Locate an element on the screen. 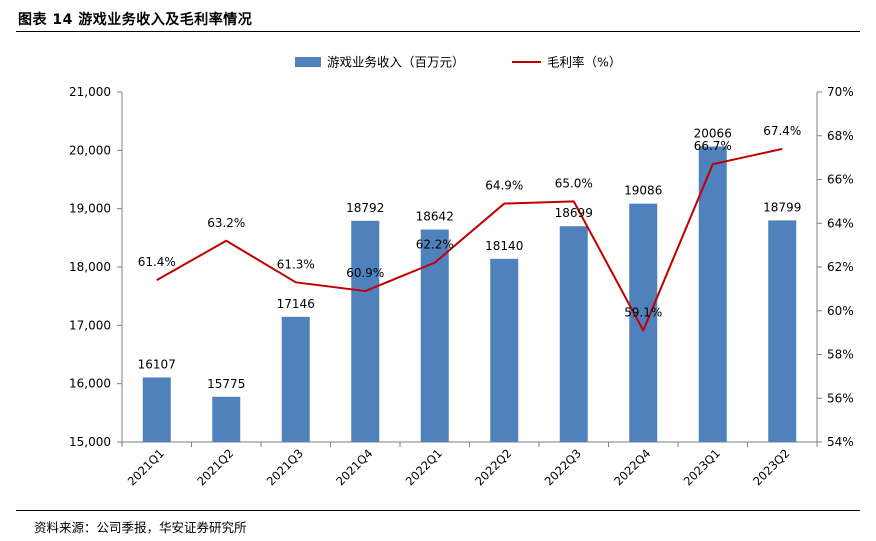 This screenshot has height=541, width=876. source-rule is located at coordinates (438, 510).